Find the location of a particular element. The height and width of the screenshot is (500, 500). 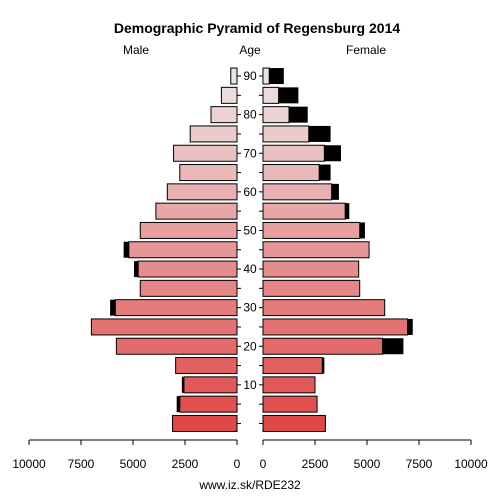

female-x-tick-label-10000: 10000 is located at coordinates (471, 464).